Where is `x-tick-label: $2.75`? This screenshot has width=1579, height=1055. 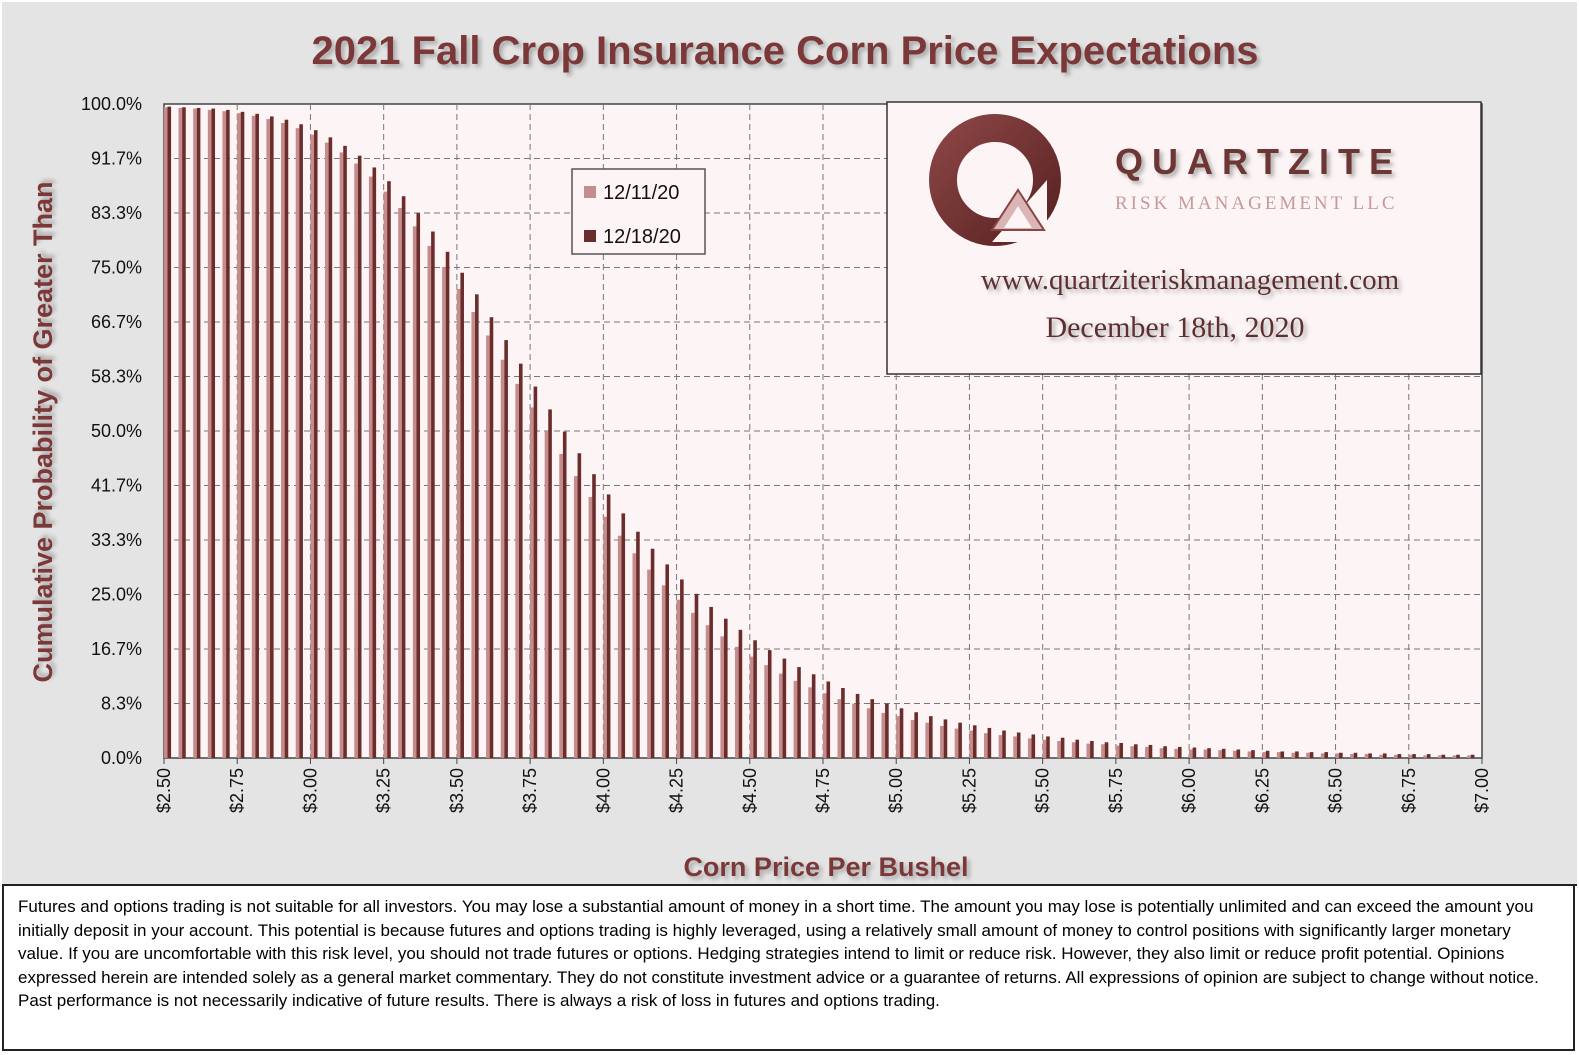
x-tick-label: $2.75 is located at coordinates (237, 790).